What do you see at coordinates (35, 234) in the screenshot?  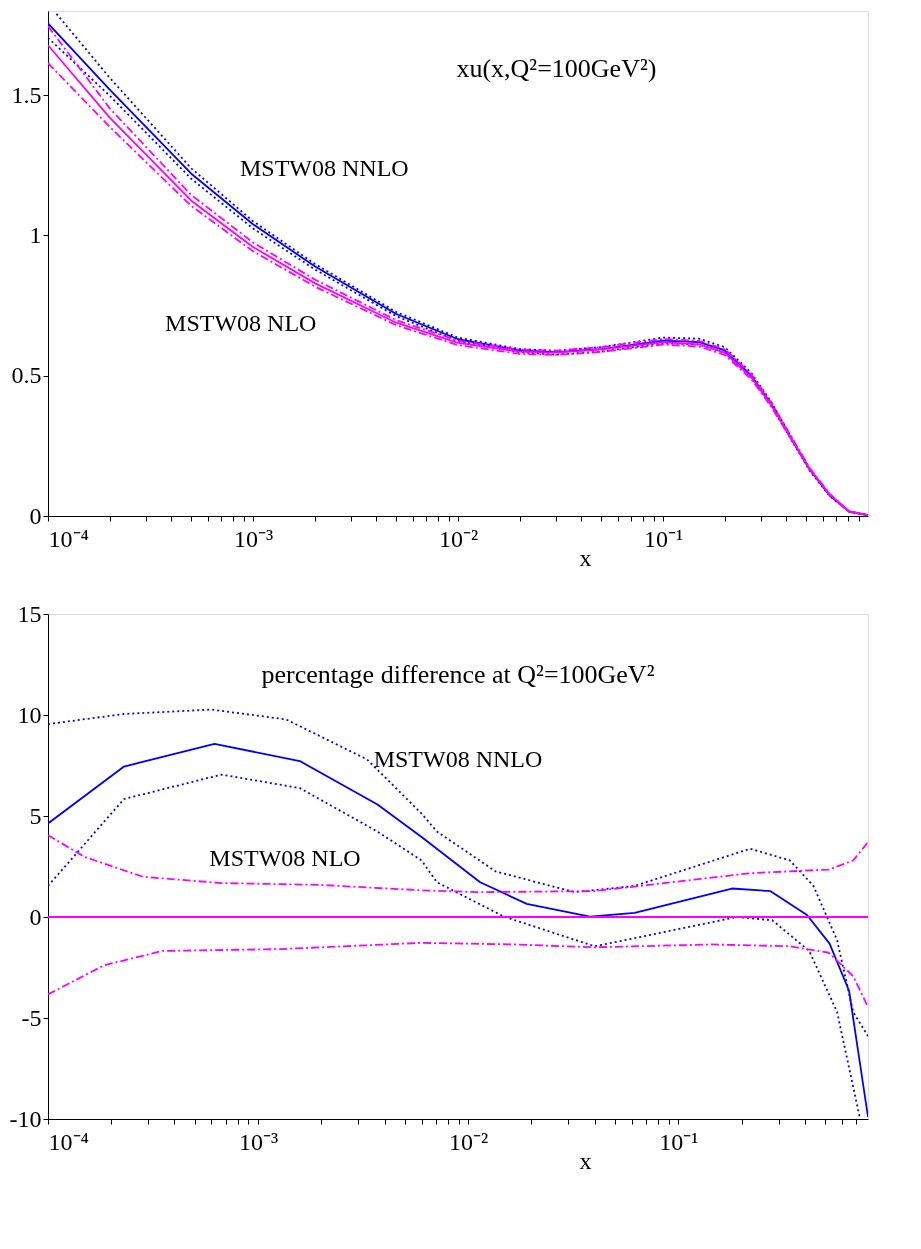 I see `y-tick-label: 1` at bounding box center [35, 234].